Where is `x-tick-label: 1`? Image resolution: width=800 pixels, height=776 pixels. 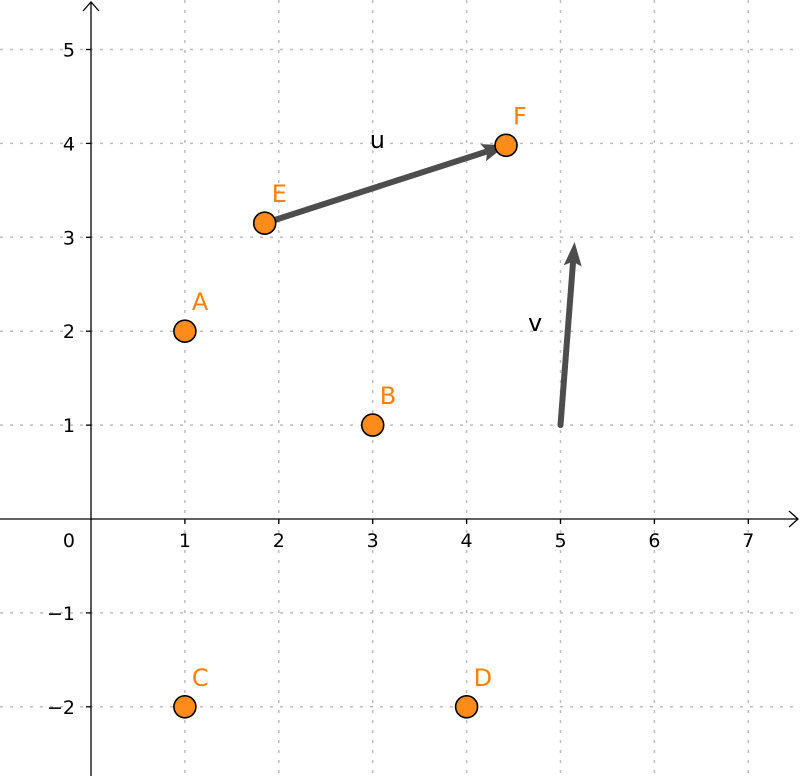
x-tick-label: 1 is located at coordinates (185, 541).